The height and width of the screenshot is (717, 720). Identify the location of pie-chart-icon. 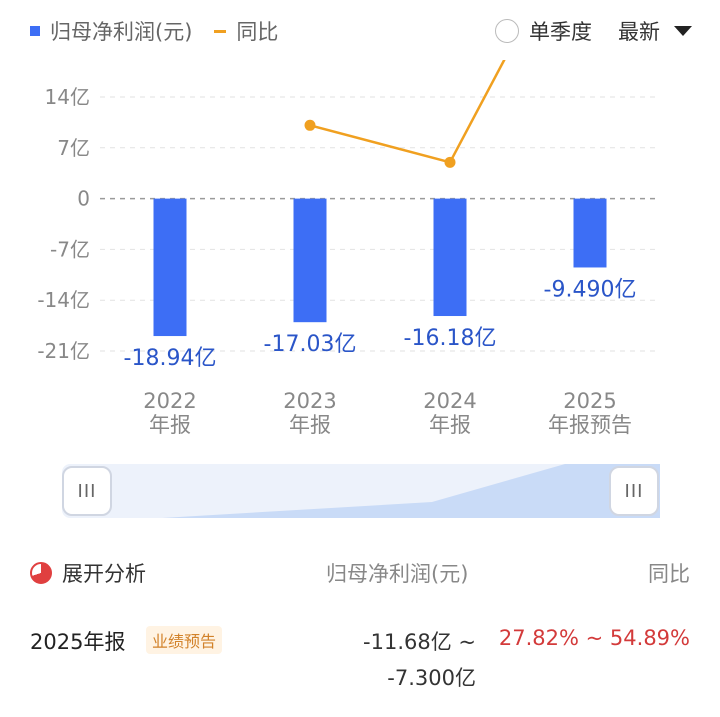
(41, 573).